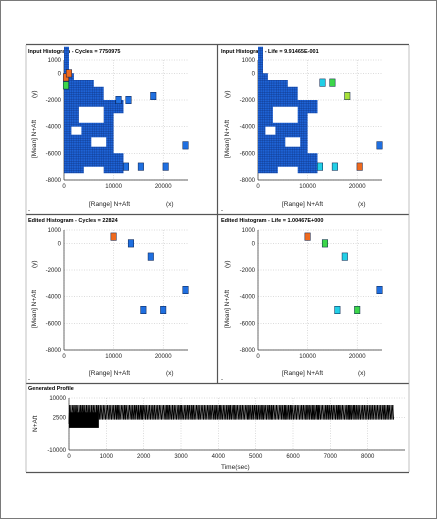 Image resolution: width=437 pixels, height=519 pixels. Describe the element at coordinates (60, 419) in the screenshot. I see `y-tick-label: 2500` at that location.